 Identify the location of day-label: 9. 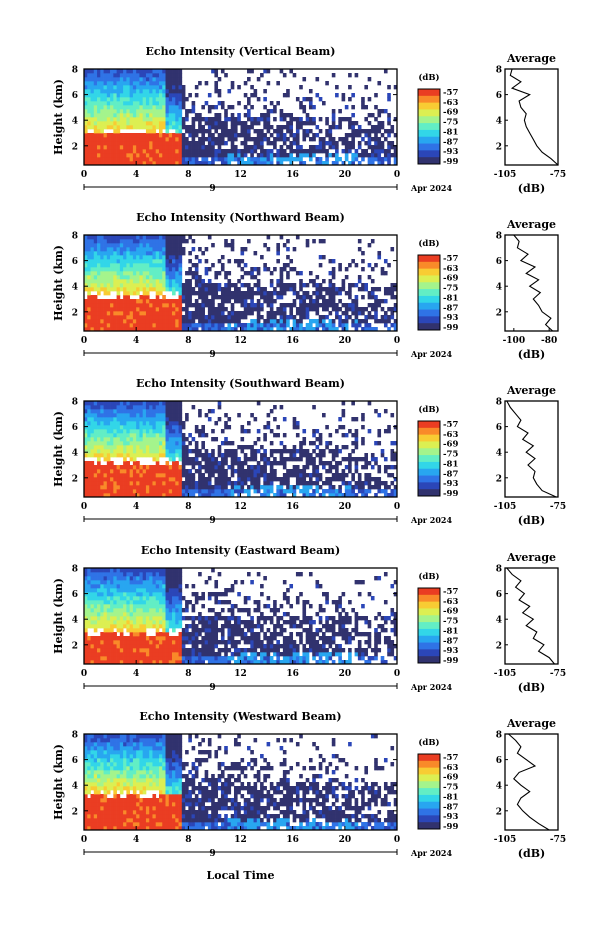
(212, 521).